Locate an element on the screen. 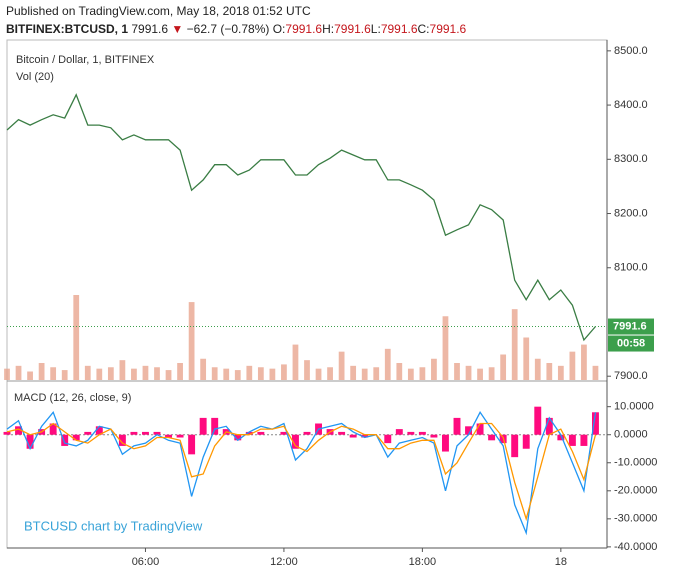  macd-title: MACD (12, 26, close, 9) is located at coordinates (72, 398).